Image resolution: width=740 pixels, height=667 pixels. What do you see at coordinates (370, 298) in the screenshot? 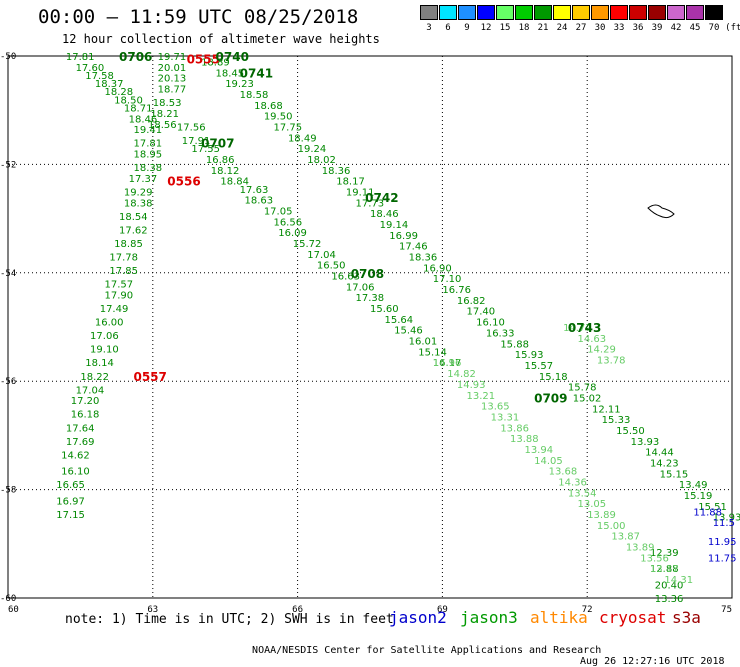
I see `swh-value-jason3: 17.38` at bounding box center [370, 298].